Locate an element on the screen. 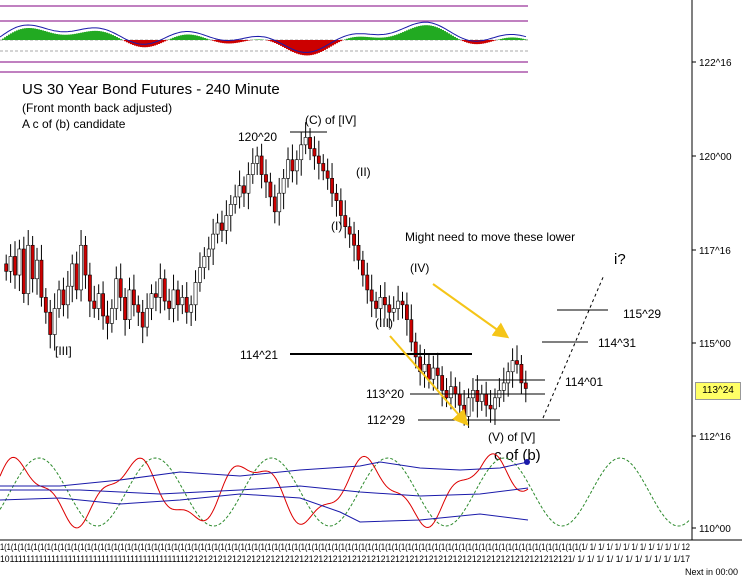 This screenshot has height=577, width=742. level-label-115-29: 115^29 is located at coordinates (642, 314).